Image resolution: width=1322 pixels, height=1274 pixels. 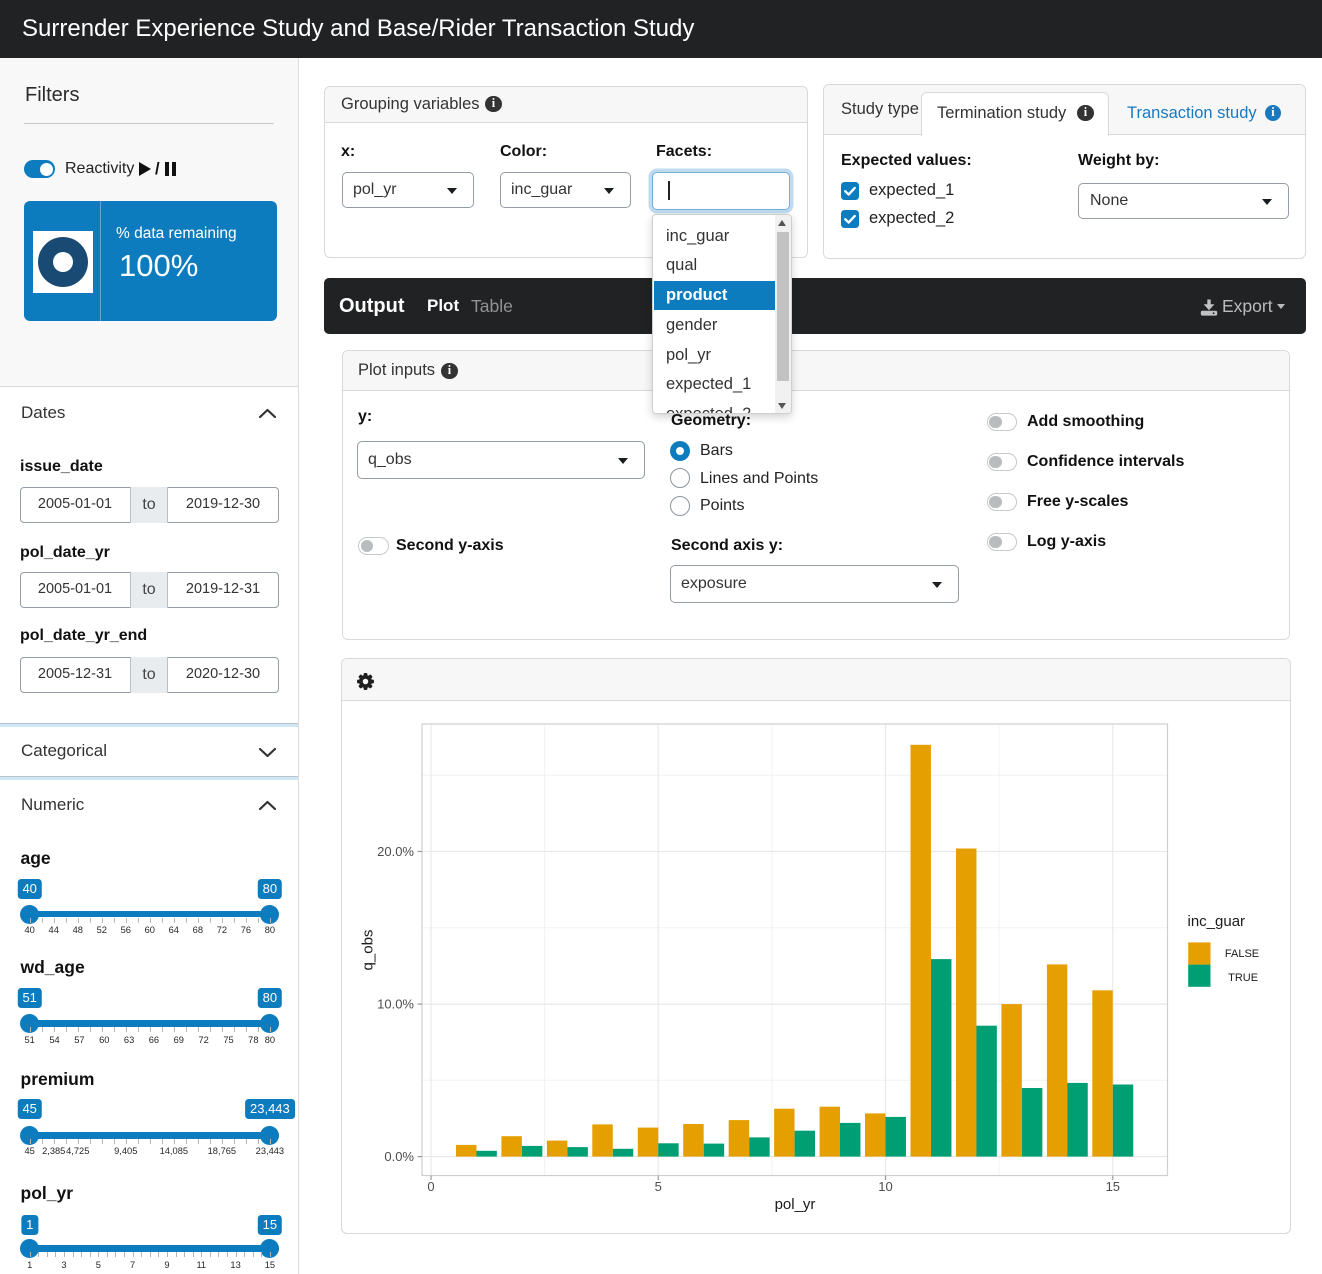 I want to click on svg-text: 5, so click(x=657, y=1186).